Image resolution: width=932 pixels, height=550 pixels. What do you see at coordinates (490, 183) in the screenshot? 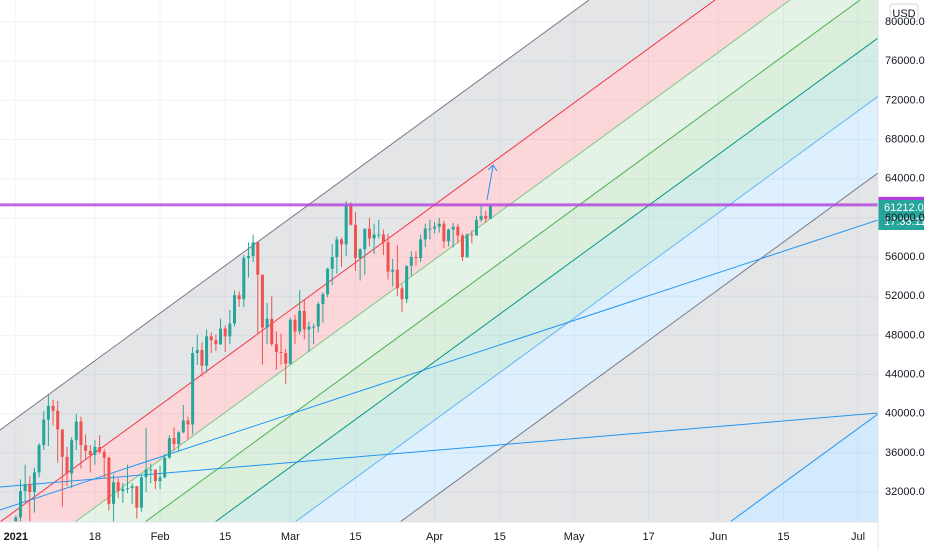
I see `arrow` at bounding box center [490, 183].